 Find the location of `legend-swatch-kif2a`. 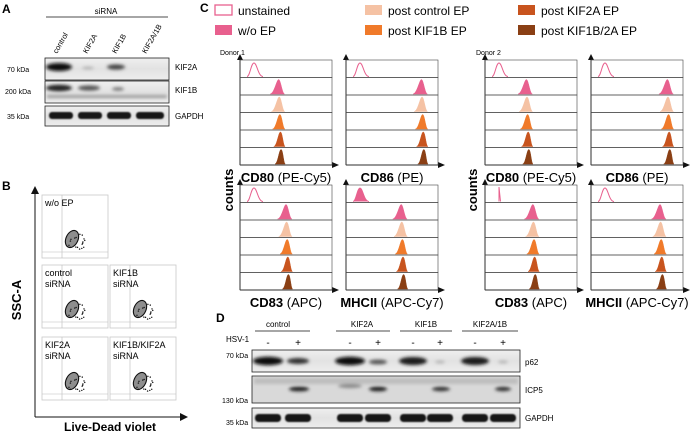

legend-swatch-kif2a is located at coordinates (526, 10).